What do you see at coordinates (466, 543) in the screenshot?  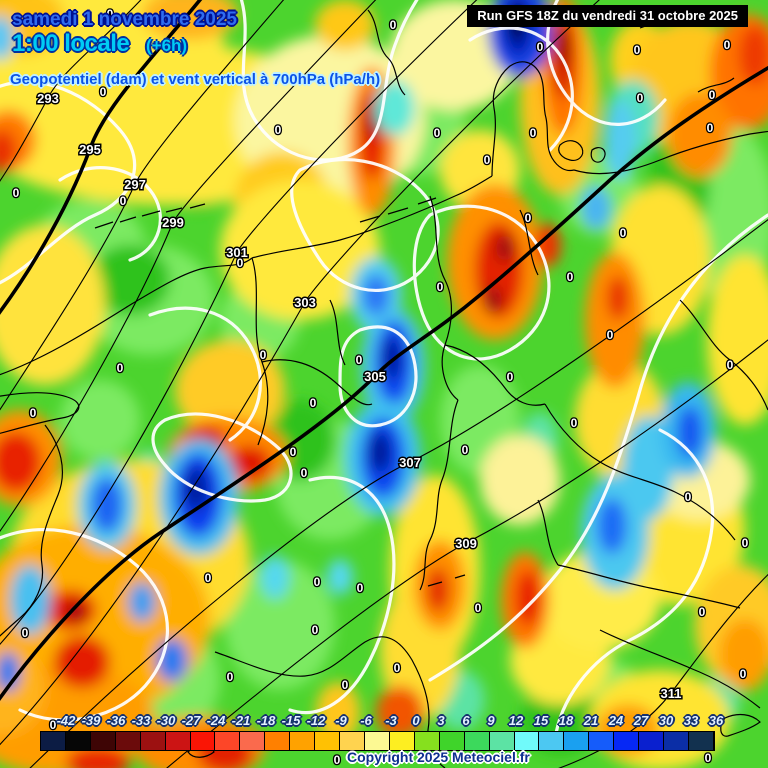 I see `geopotential-contour-label: 309` at bounding box center [466, 543].